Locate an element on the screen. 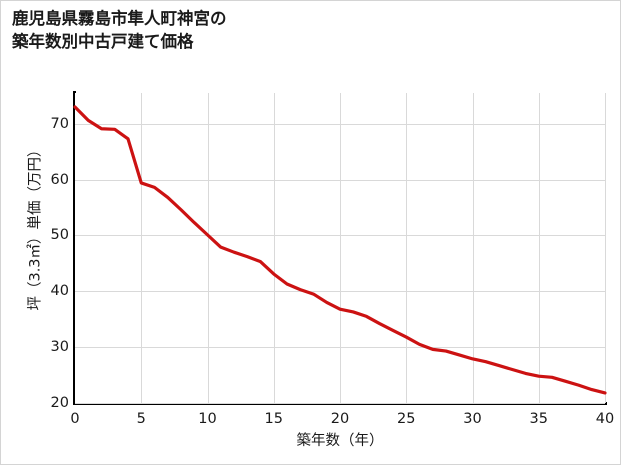  y-axis-ticks: 70 60 50 40 30 20 is located at coordinates (43, 252).